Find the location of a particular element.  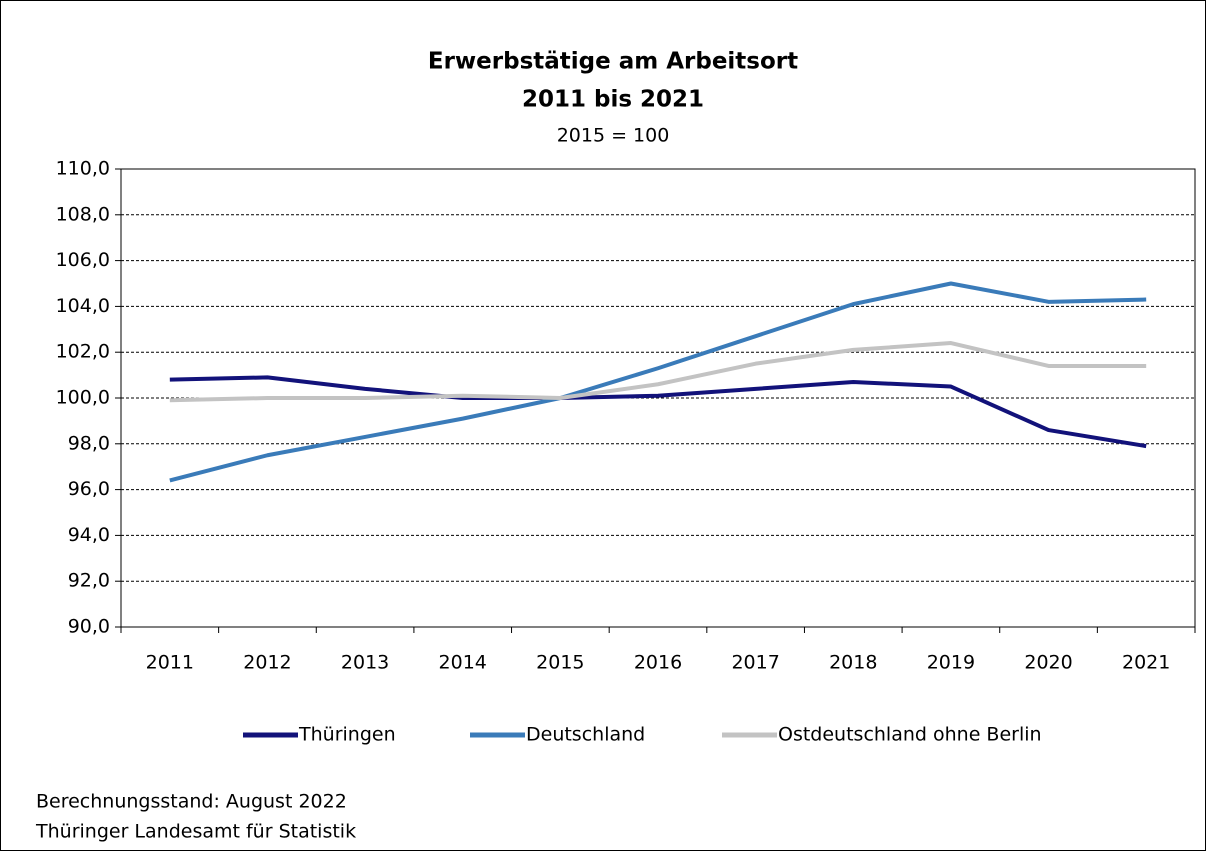

chart-title: 2011 bis 2021 is located at coordinates (613, 100).